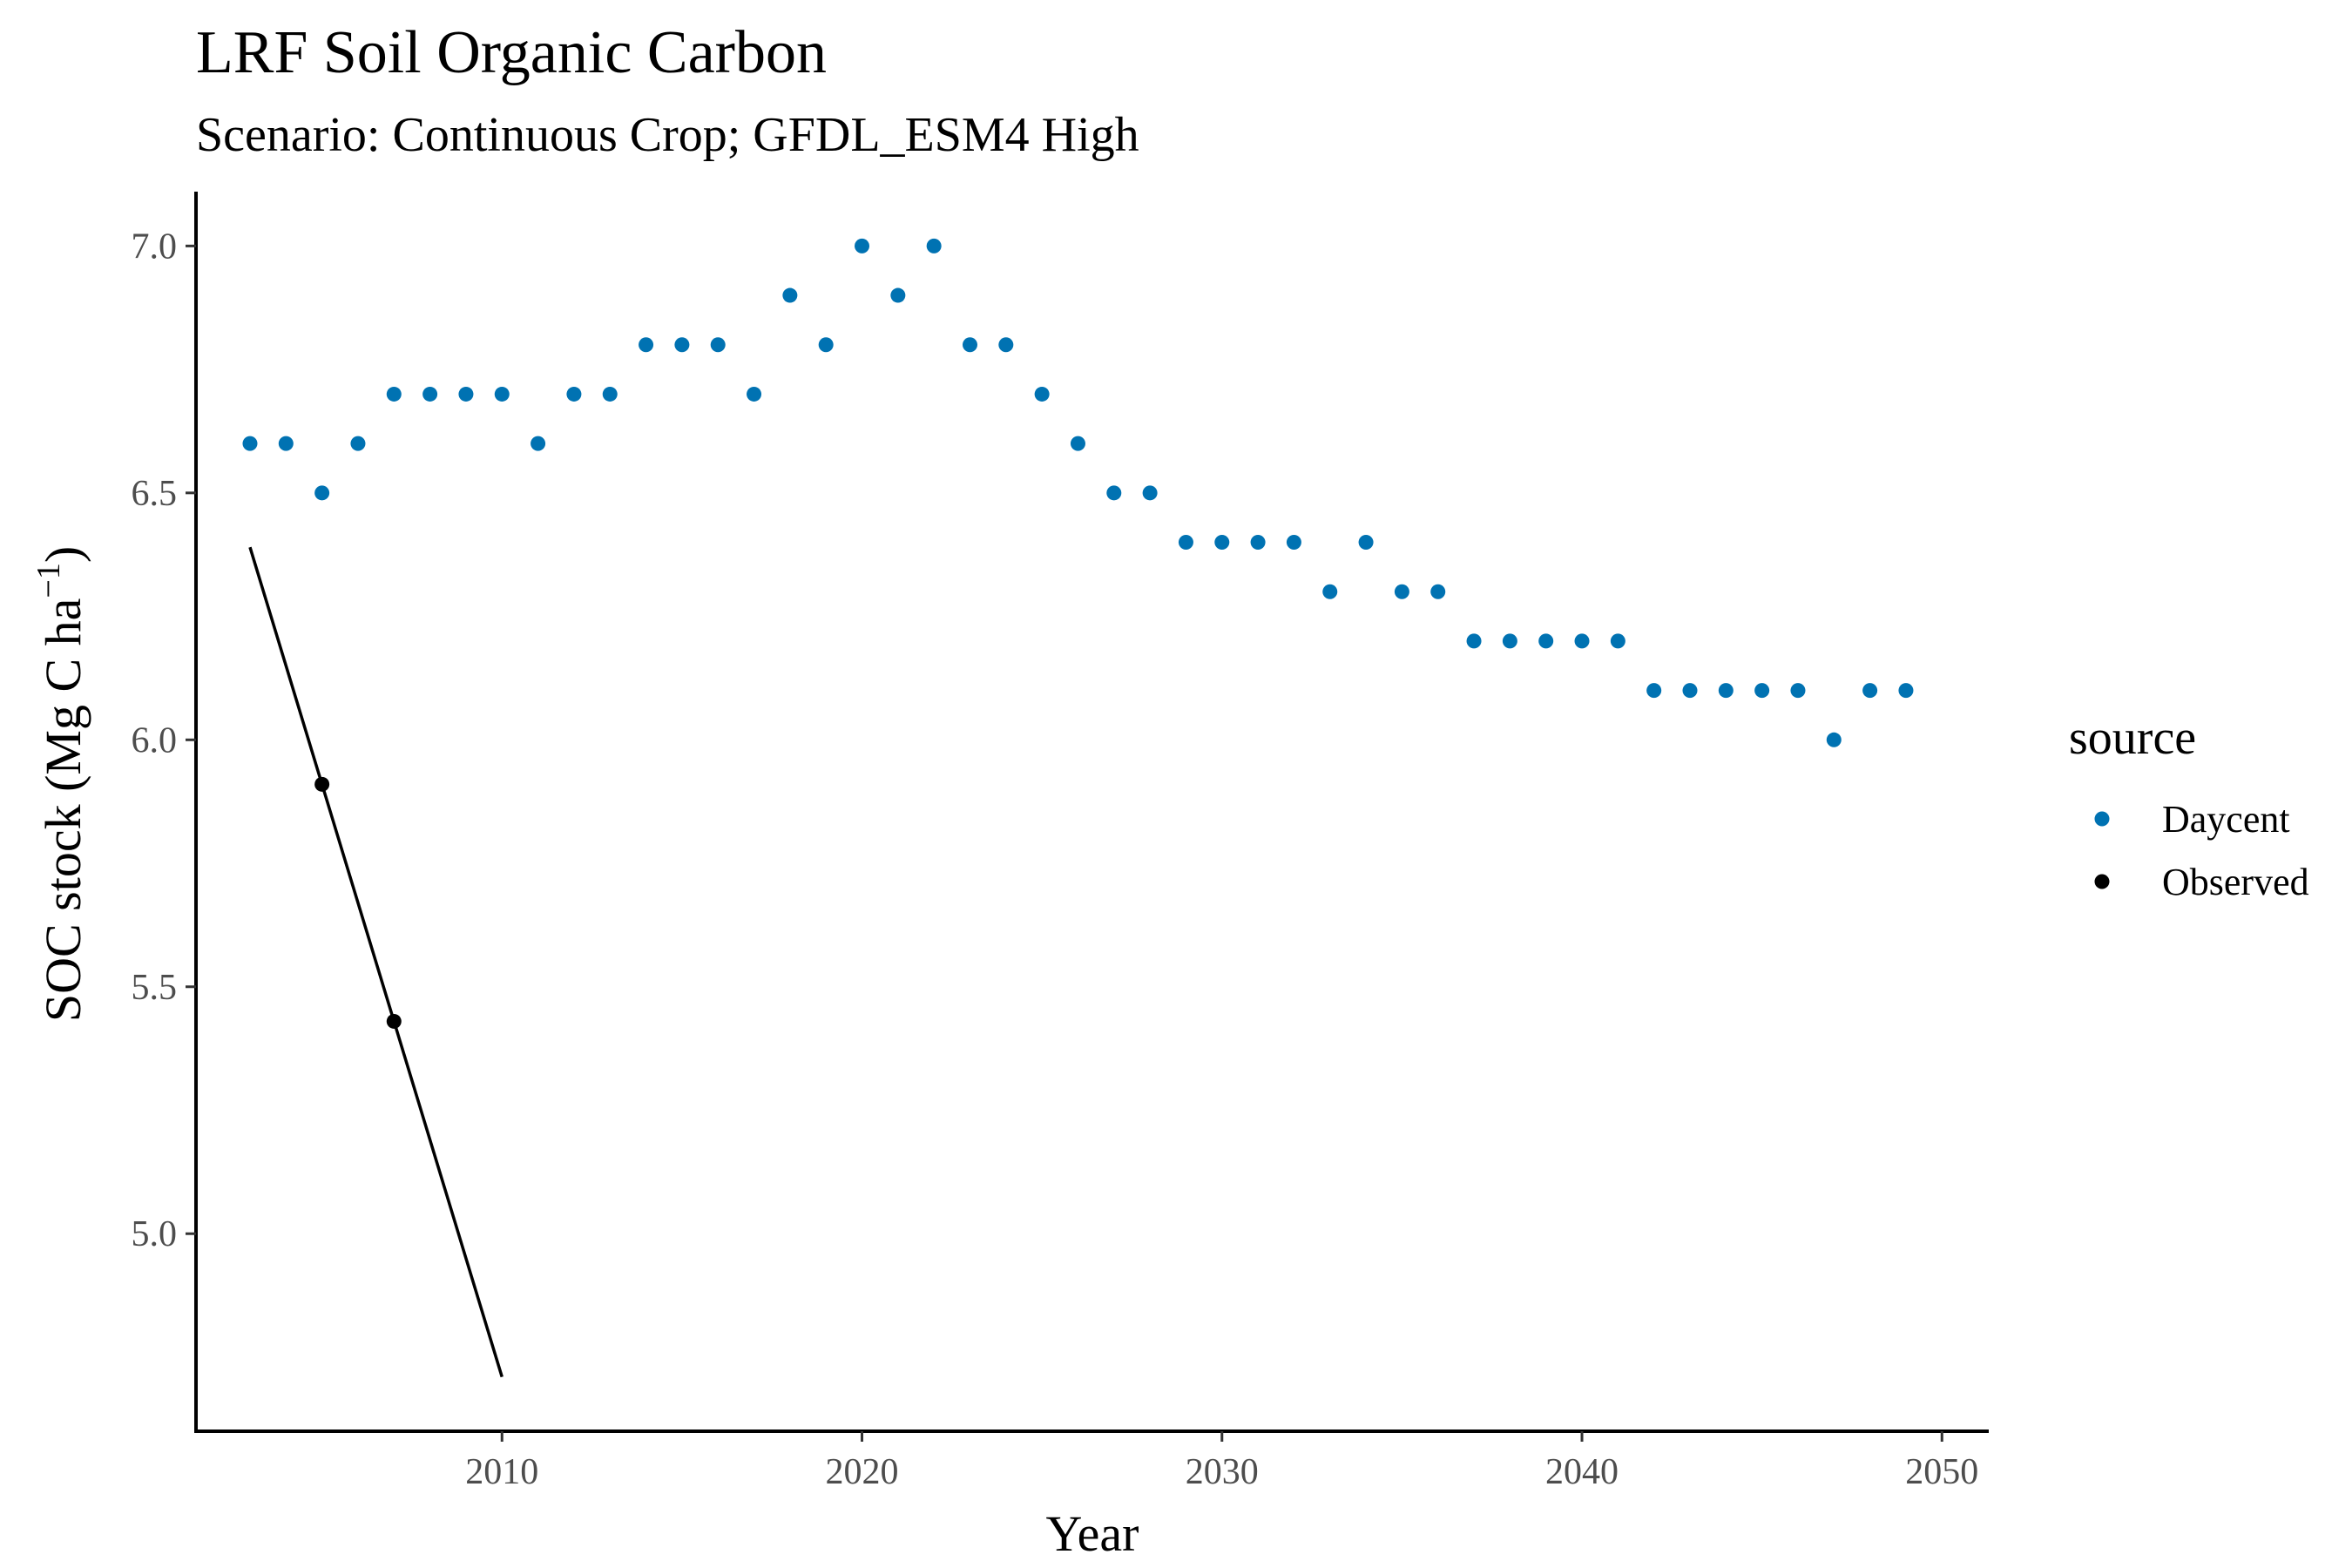  I want to click on y-tick-label: 6.0, so click(155, 740).